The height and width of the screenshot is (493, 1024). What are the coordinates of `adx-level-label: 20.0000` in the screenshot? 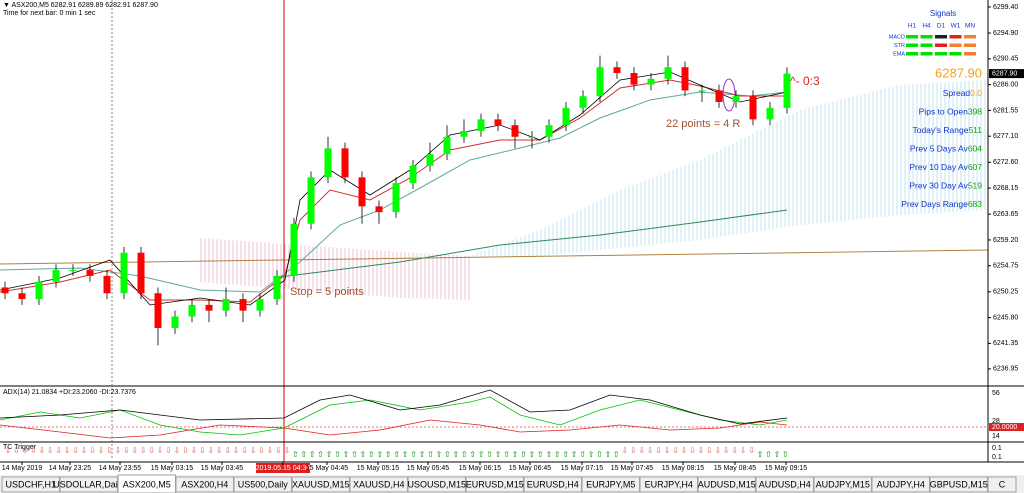 It's located at (1004, 427).